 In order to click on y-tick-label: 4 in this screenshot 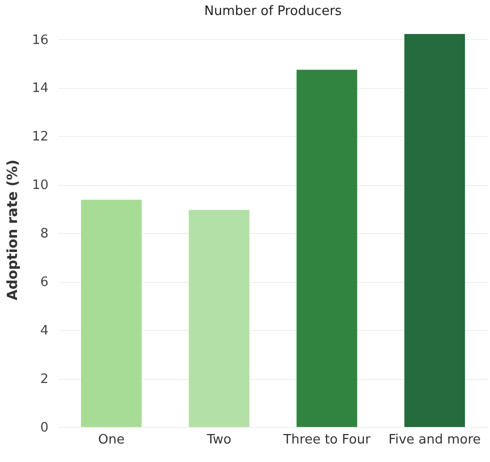, I will do `click(44, 331)`.